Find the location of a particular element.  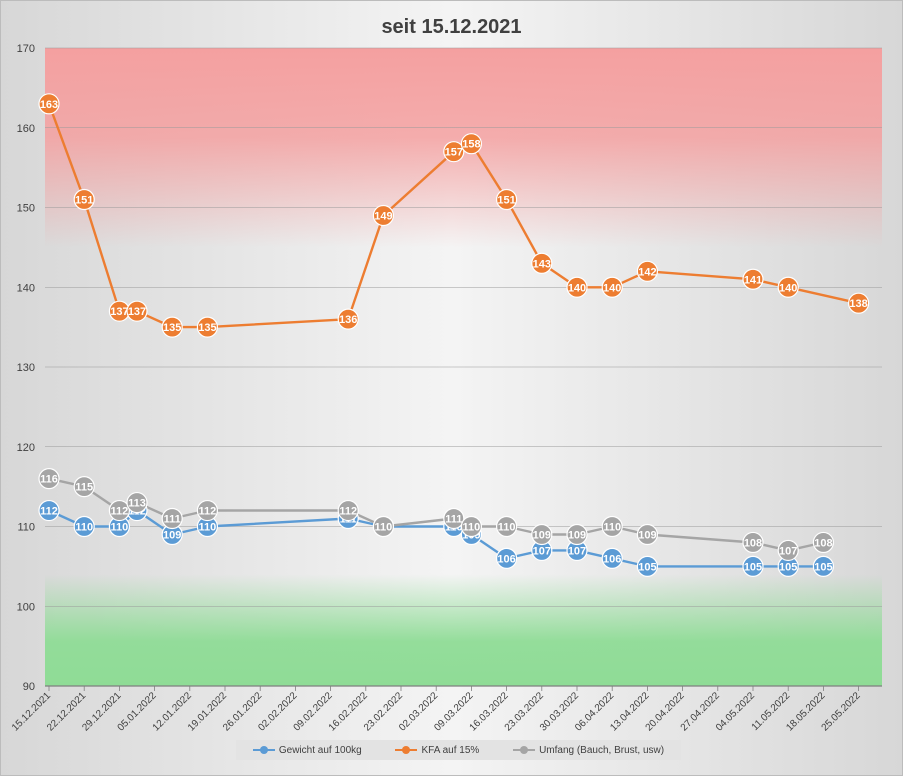

kfa-data-label: 141 is located at coordinates (753, 280).